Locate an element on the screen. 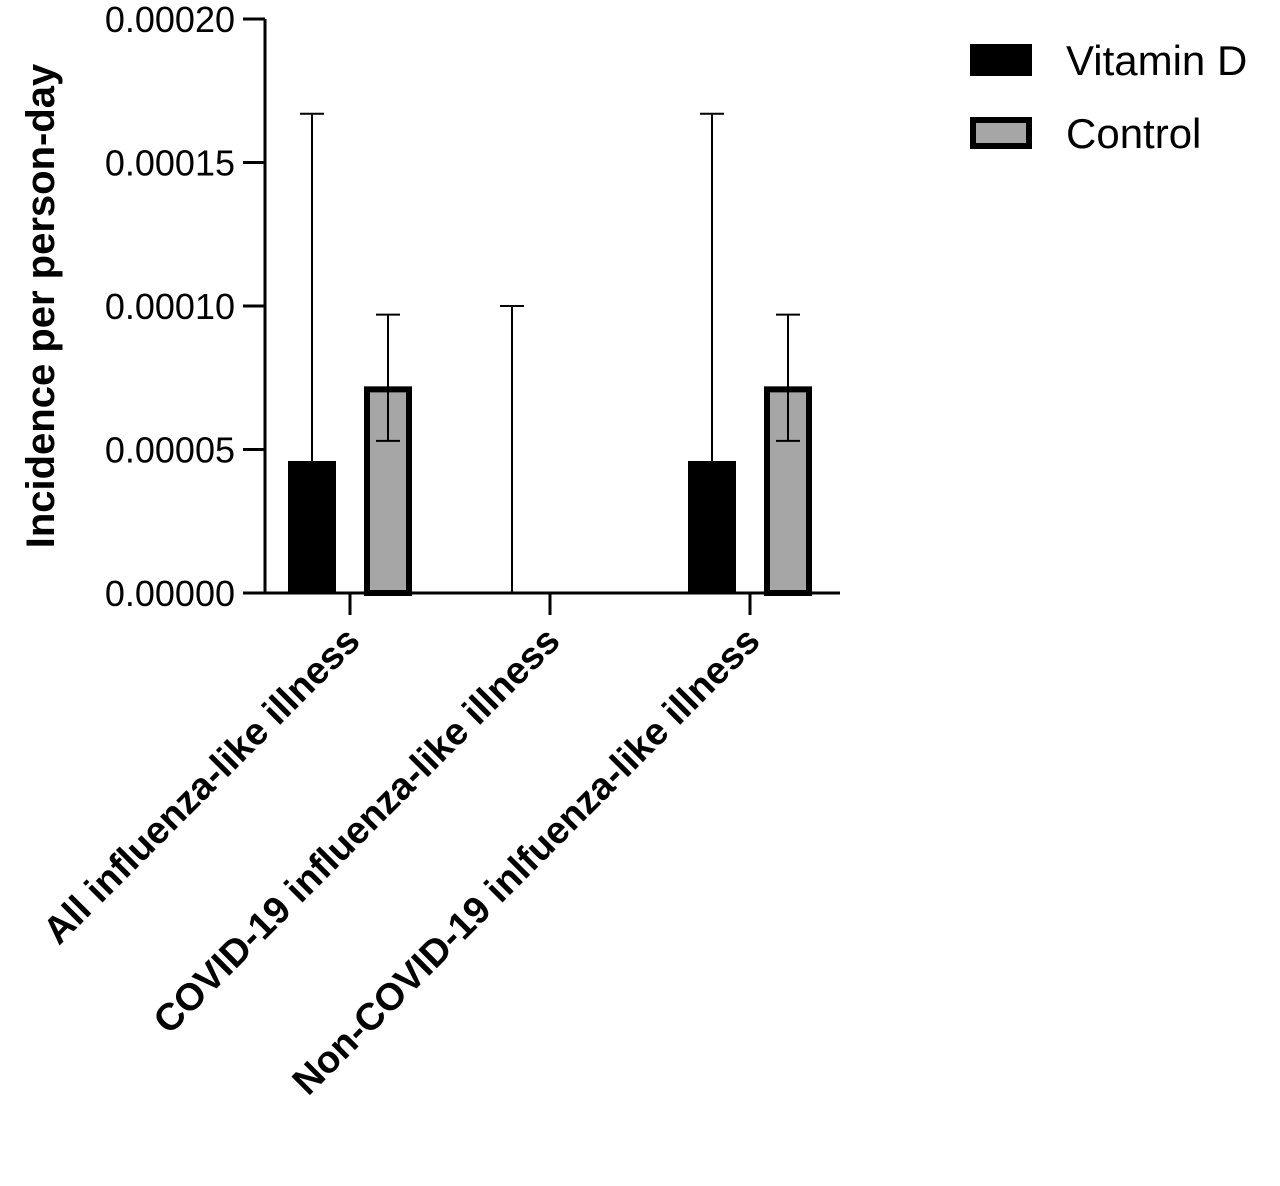  legend: Vitamin D Control is located at coordinates (1108, 97).